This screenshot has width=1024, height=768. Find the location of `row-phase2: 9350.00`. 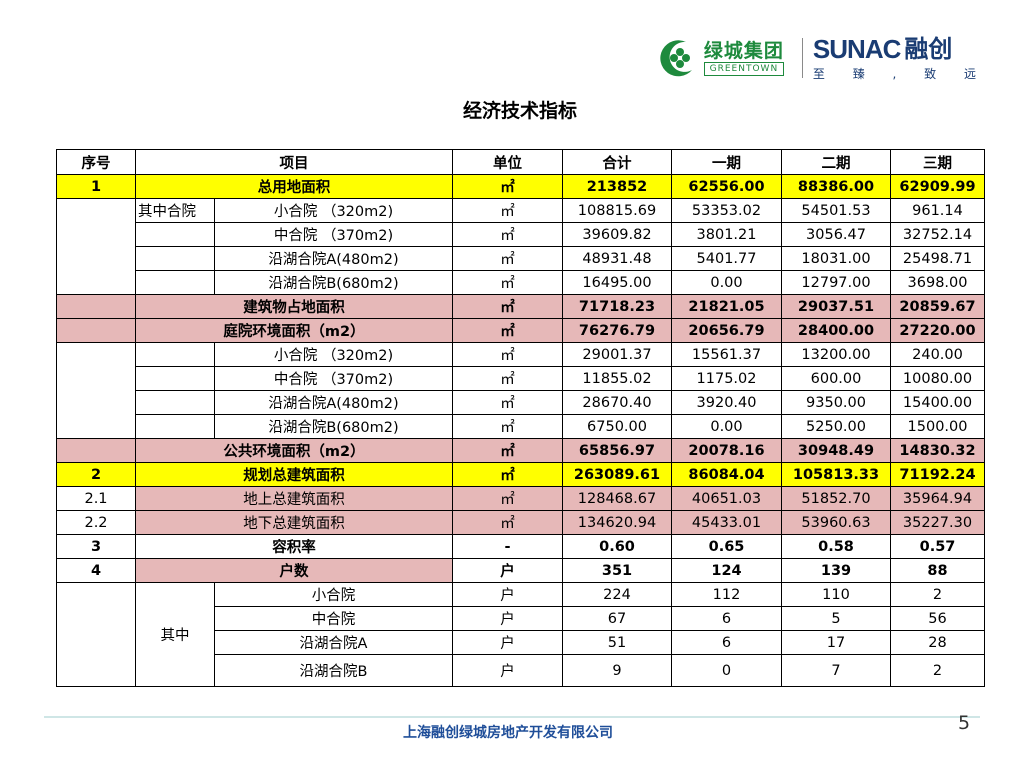

row-phase2: 9350.00 is located at coordinates (836, 402).